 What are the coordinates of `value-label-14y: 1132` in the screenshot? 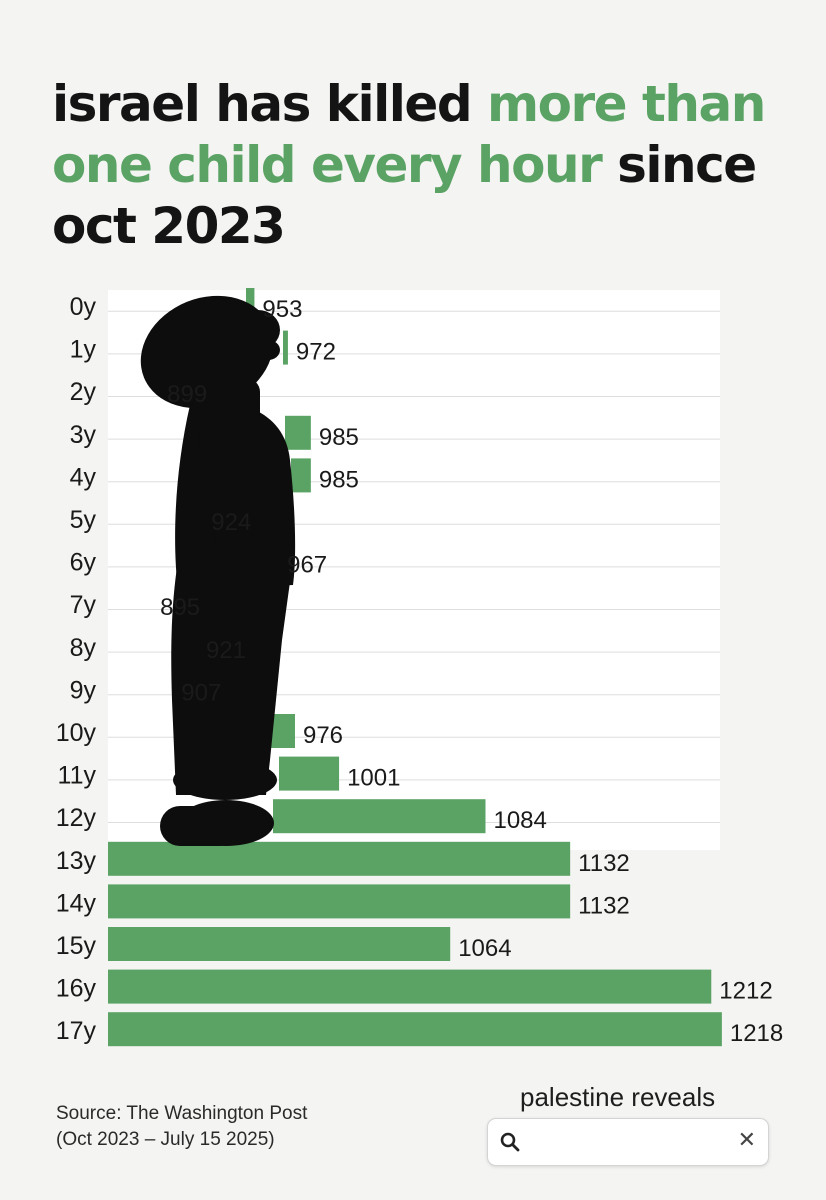 It's located at (604, 905).